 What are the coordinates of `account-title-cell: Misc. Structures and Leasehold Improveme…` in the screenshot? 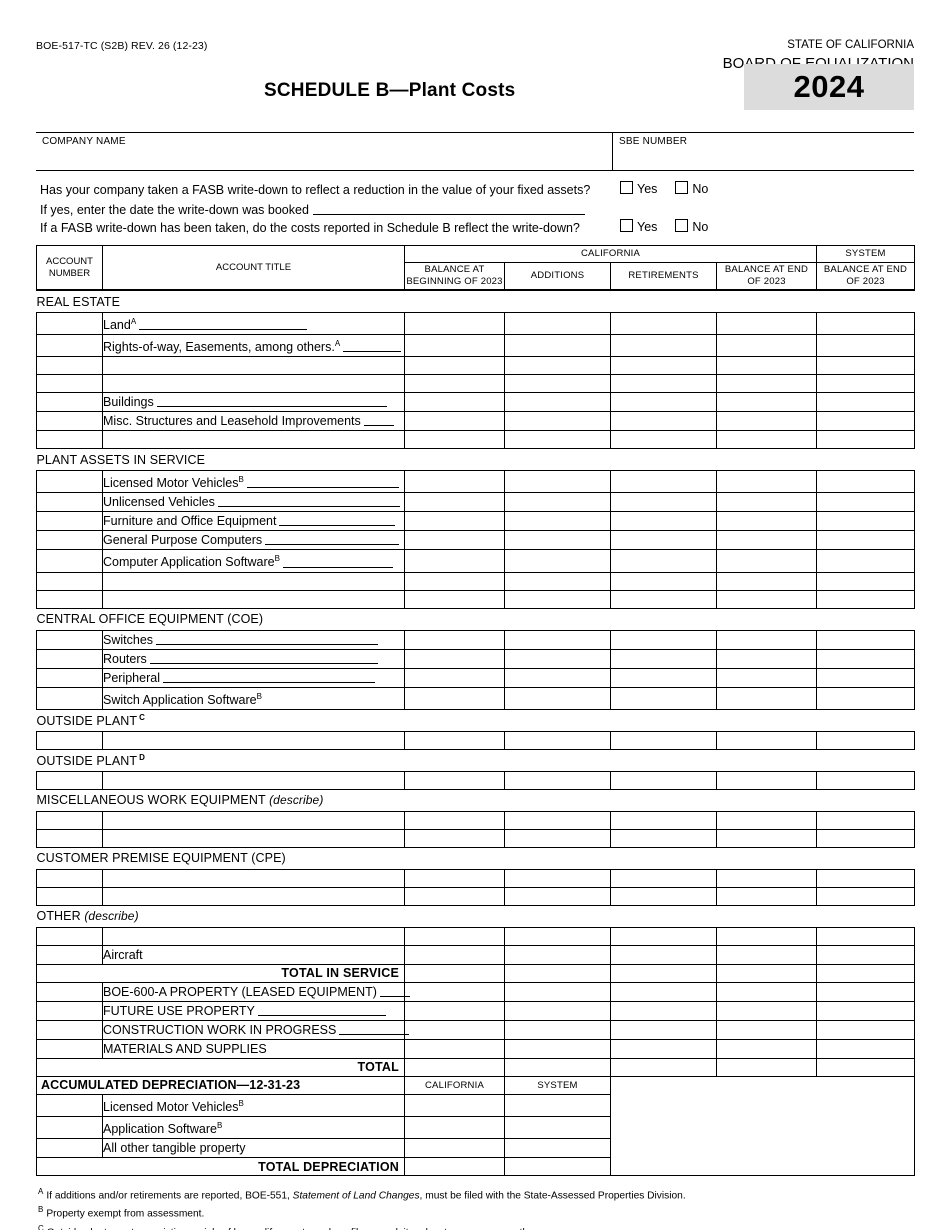 It's located at (253, 421).